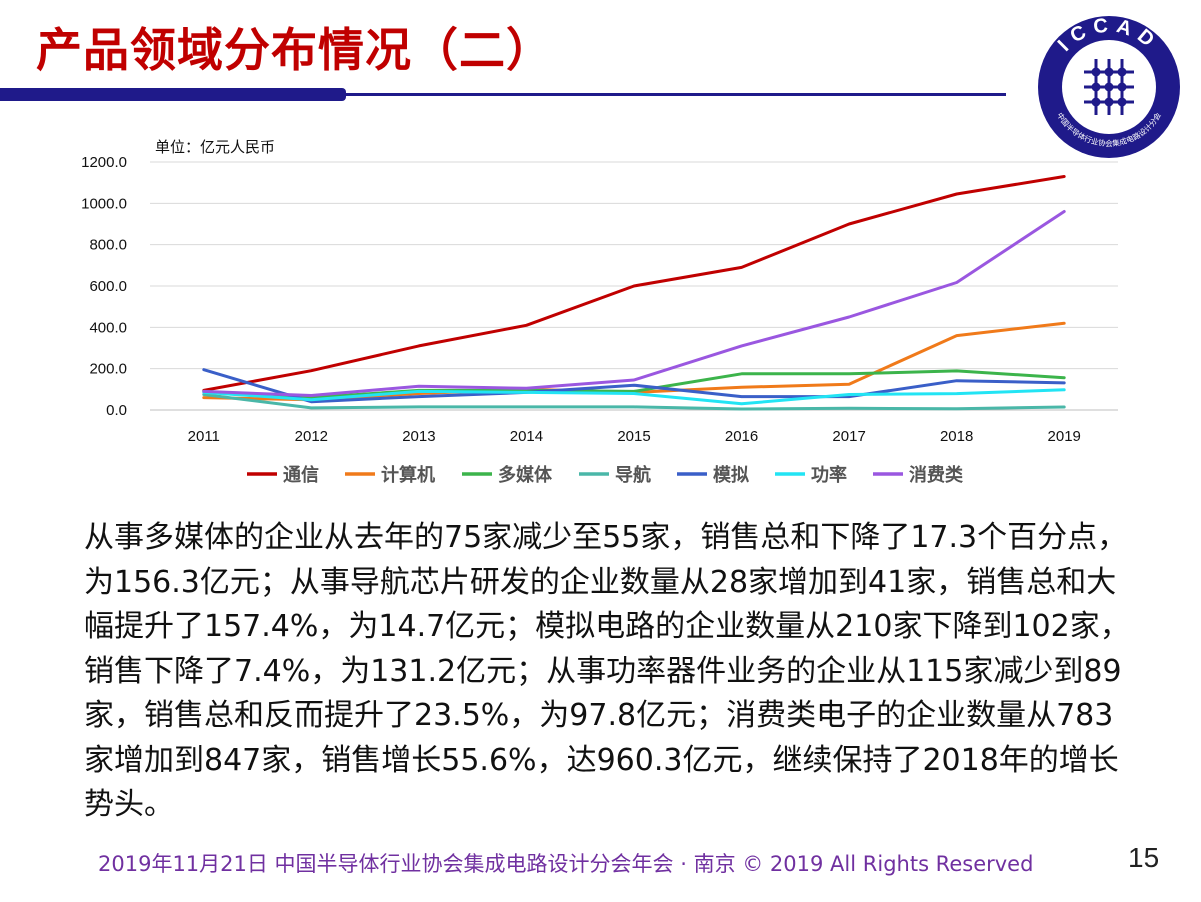  What do you see at coordinates (741, 436) in the screenshot?
I see `x-tick-label: 2016` at bounding box center [741, 436].